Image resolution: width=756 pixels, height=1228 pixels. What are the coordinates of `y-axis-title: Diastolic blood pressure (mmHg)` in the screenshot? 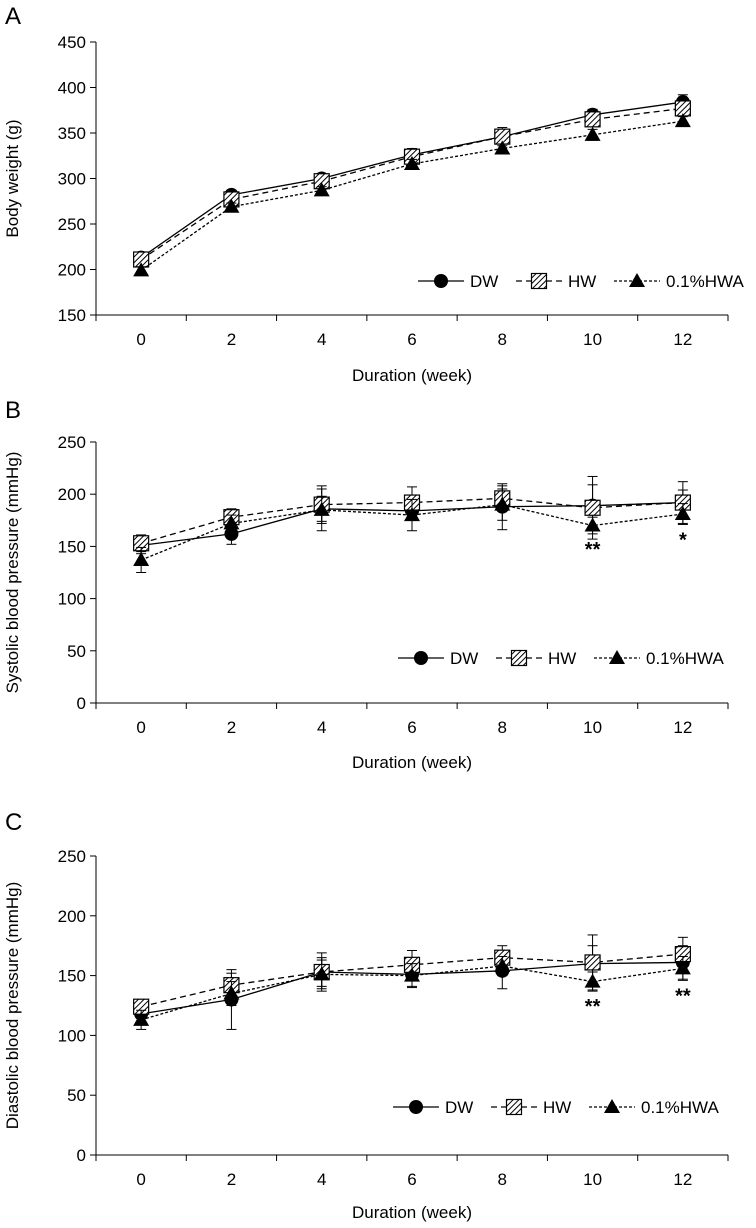 It's located at (12, 1006).